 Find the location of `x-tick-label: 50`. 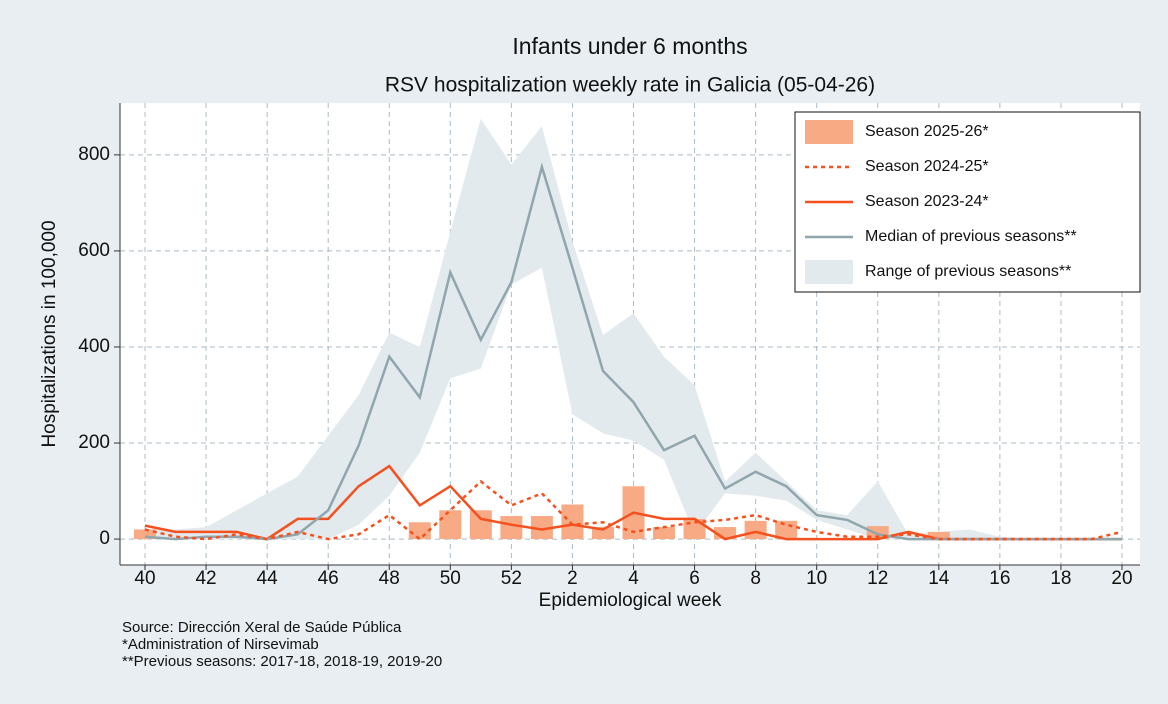

x-tick-label: 50 is located at coordinates (450, 578).